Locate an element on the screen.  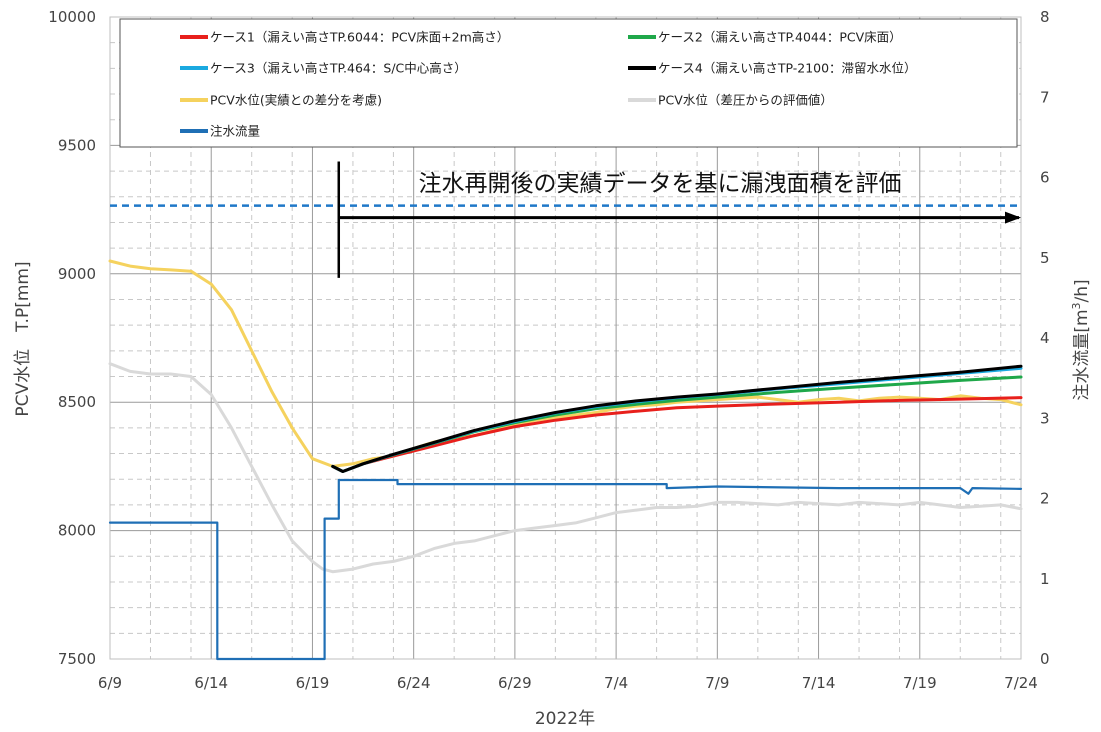
legend-label-7: 注水流量 is located at coordinates (235, 131).